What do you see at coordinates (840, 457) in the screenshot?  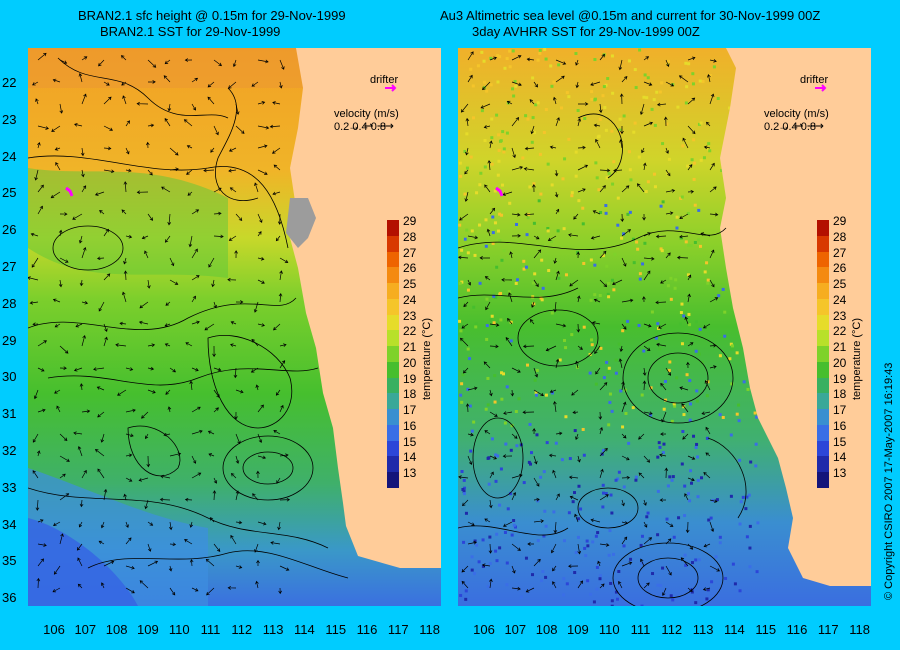 I see `colorbar-tick: 14` at bounding box center [840, 457].